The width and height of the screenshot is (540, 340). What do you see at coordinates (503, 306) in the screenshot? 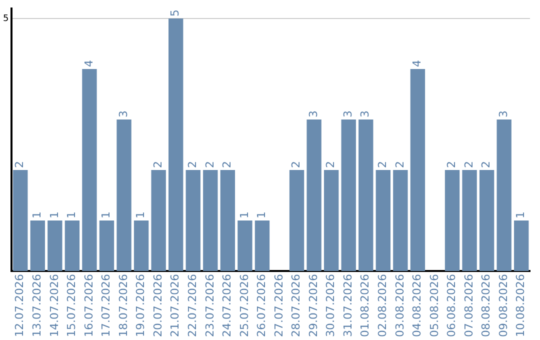
I see `x-tick-label: 09.08.2026` at bounding box center [503, 306].